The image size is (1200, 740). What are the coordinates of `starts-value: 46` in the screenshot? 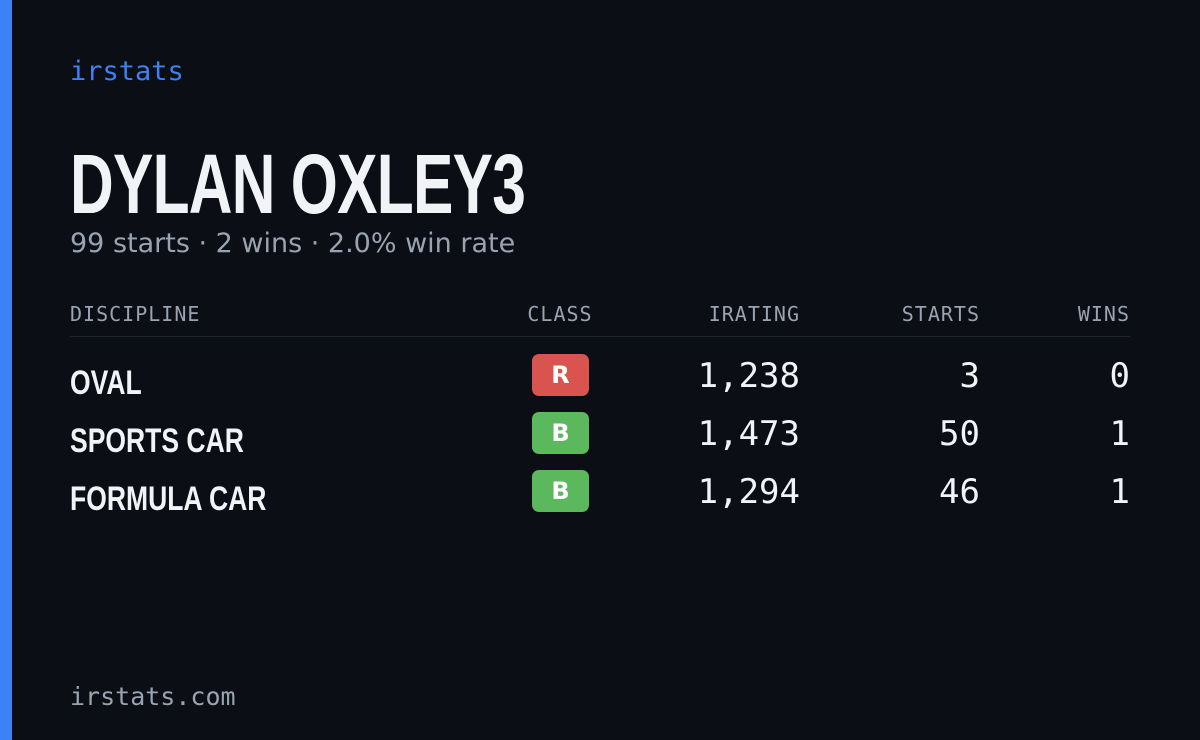 It's located at (959, 492).